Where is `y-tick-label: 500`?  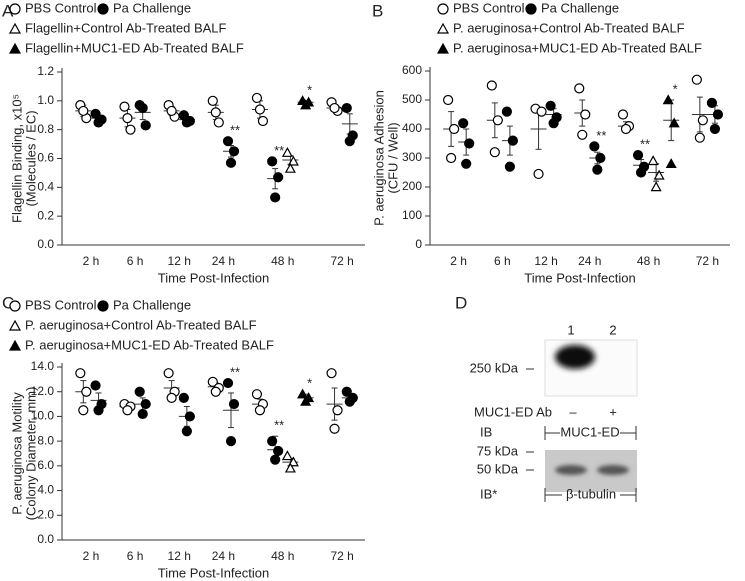
y-tick-label: 500 is located at coordinates (412, 99).